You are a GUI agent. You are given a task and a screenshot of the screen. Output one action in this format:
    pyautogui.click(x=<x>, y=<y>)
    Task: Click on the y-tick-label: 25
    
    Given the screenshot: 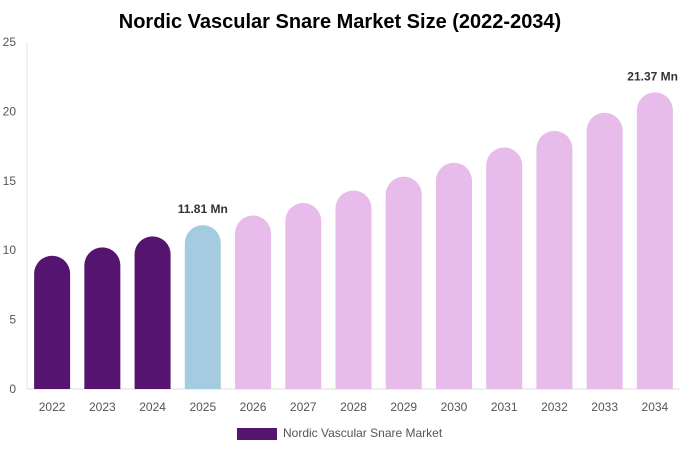 What is the action you would take?
    pyautogui.click(x=10, y=42)
    